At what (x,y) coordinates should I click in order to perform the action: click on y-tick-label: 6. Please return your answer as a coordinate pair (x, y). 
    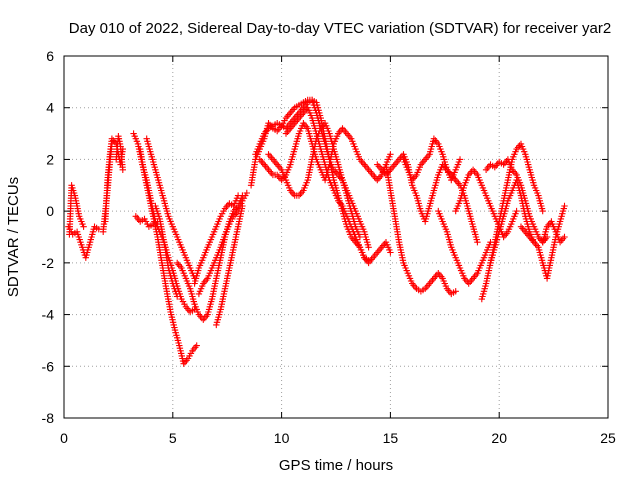
    Looking at the image, I should click on (50, 56).